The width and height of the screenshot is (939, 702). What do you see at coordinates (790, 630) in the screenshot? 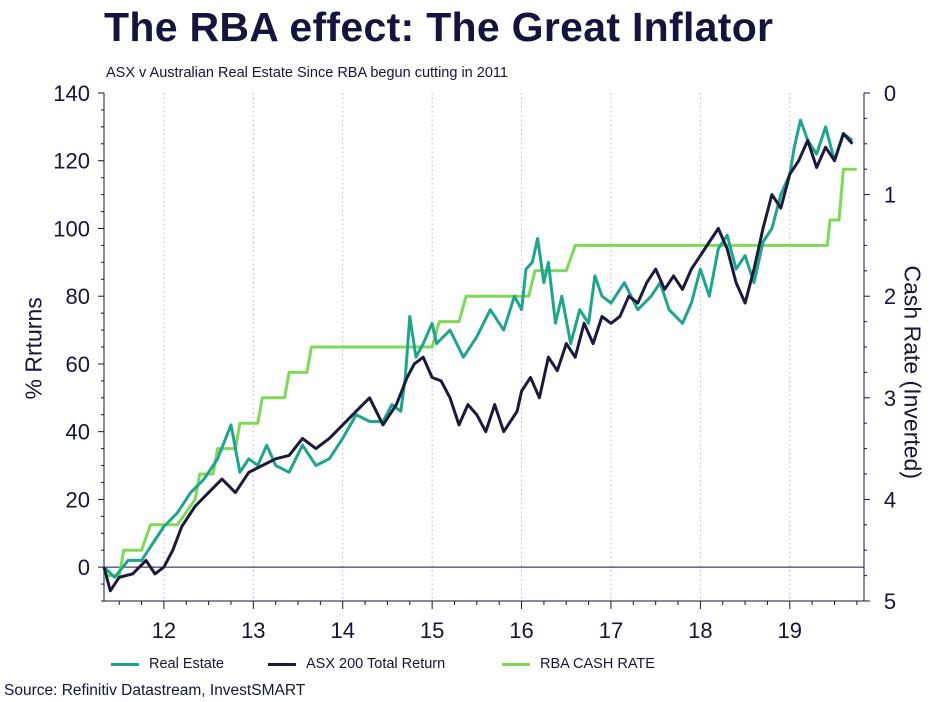
I see `x-tick-label: 19` at bounding box center [790, 630].